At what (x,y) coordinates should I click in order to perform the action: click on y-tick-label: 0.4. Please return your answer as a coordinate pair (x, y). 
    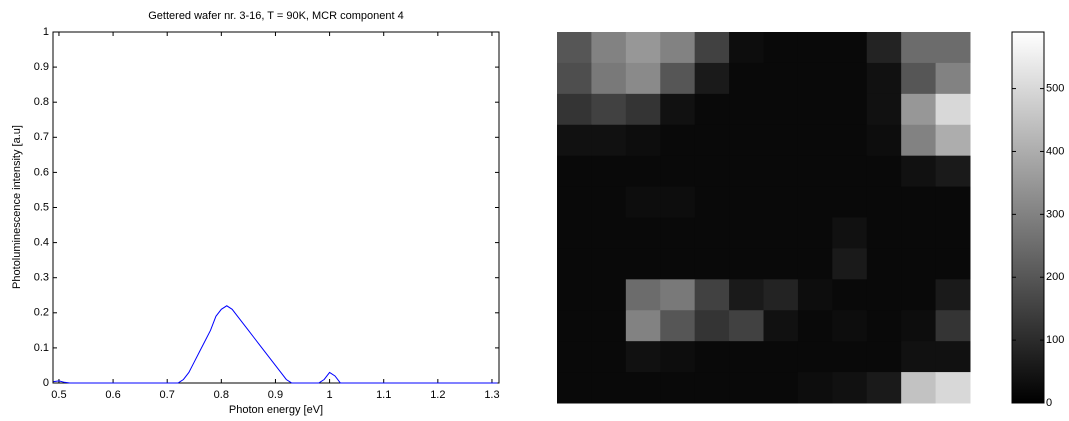
    Looking at the image, I should click on (41, 243).